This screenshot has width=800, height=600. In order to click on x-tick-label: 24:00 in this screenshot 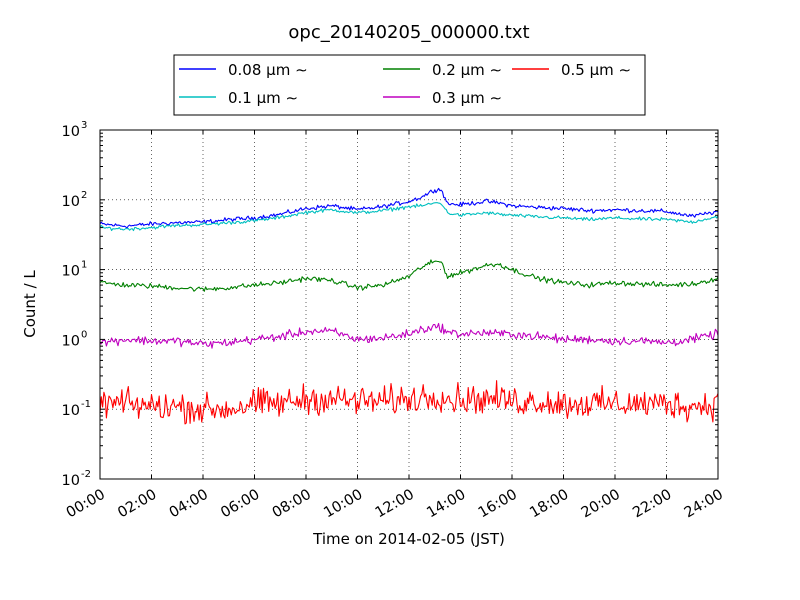, I will do `click(704, 504)`.